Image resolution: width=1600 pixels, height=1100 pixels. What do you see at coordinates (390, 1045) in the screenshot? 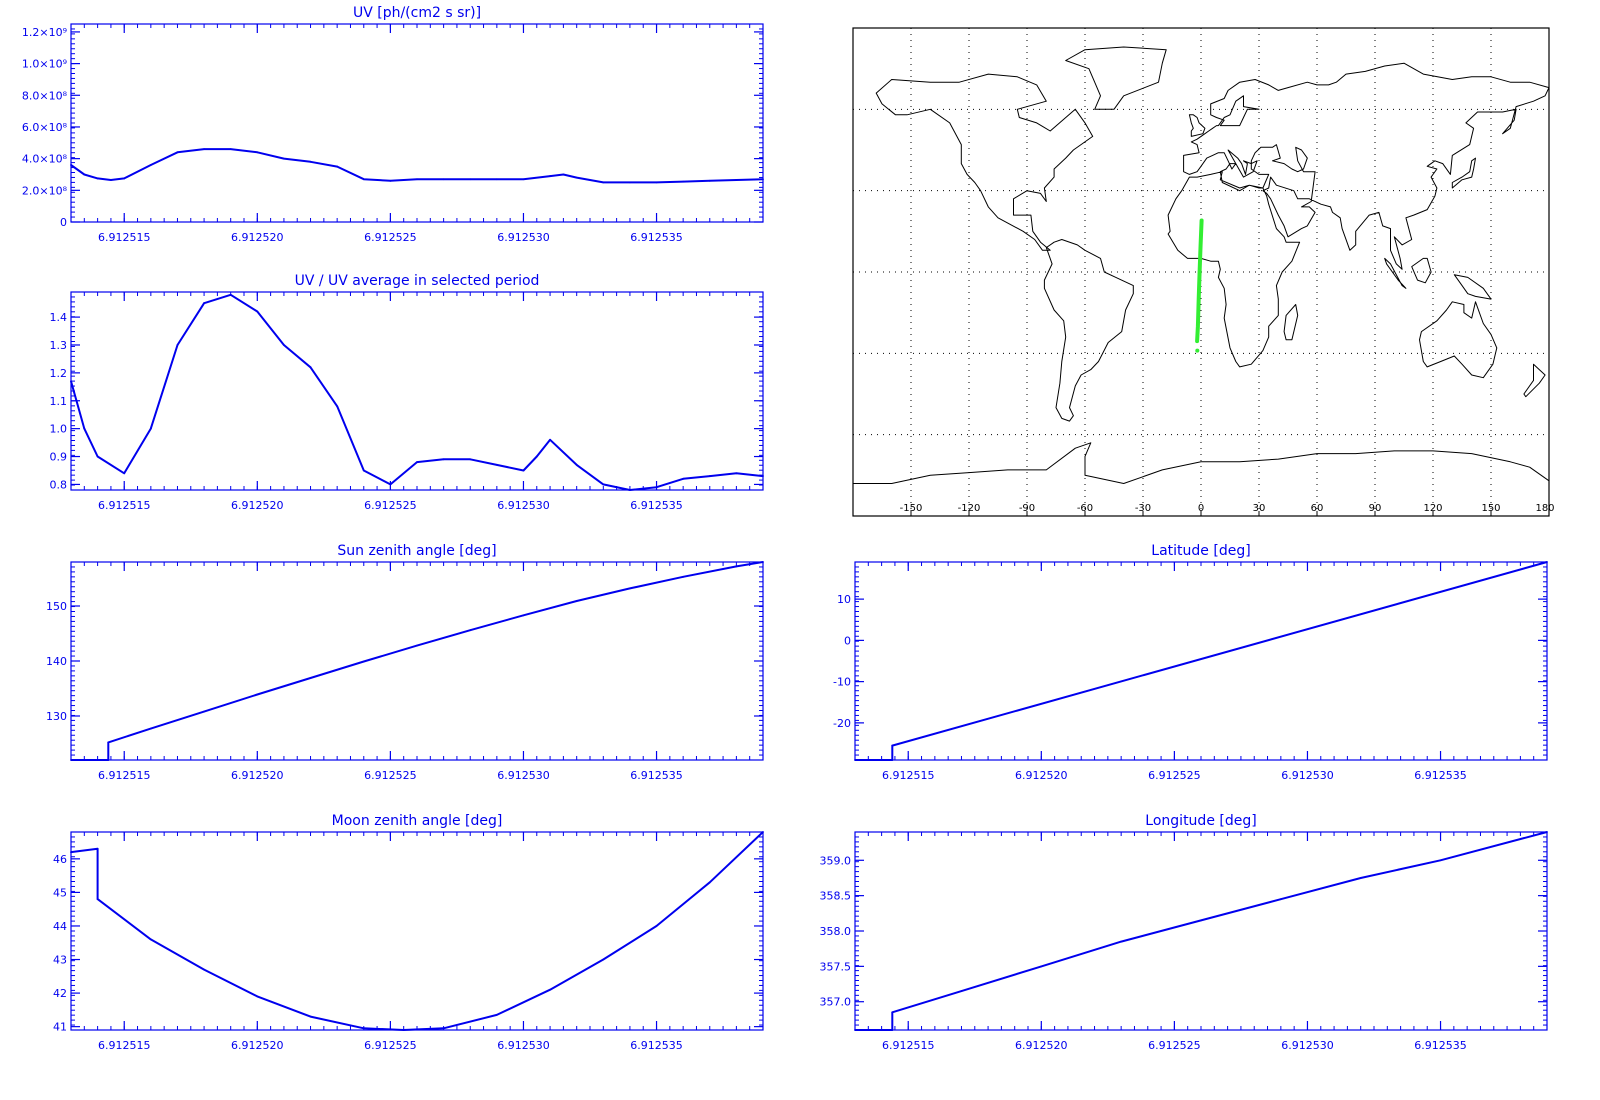
I see `mza-x-tick-label: 6.912525` at bounding box center [390, 1045].